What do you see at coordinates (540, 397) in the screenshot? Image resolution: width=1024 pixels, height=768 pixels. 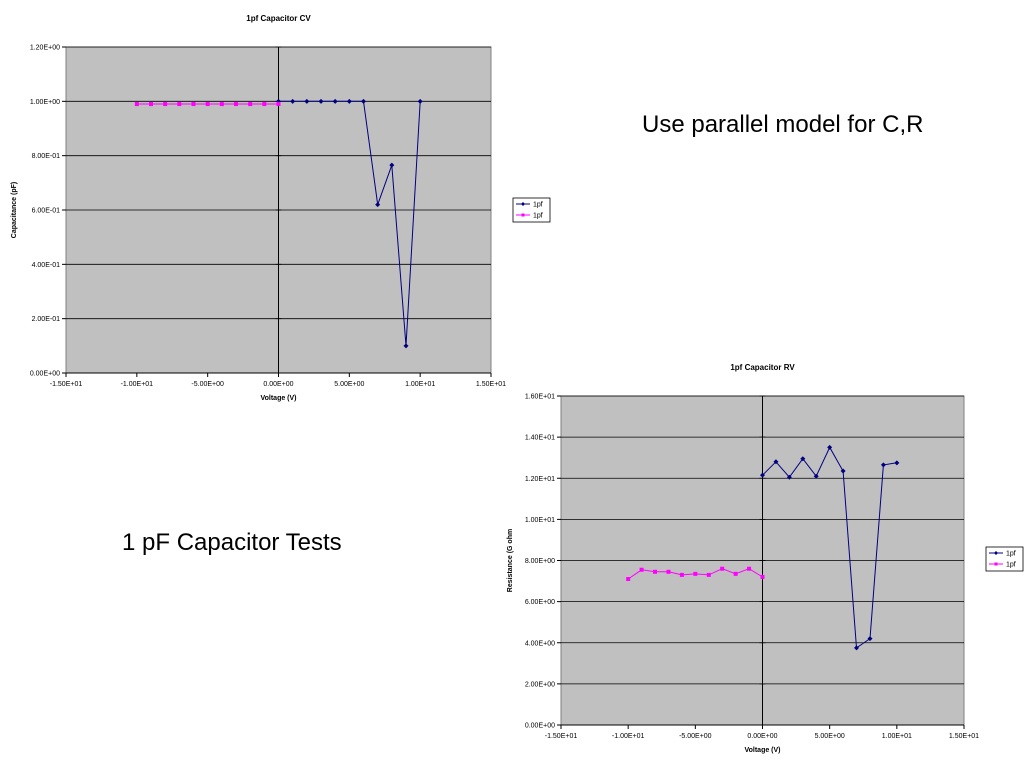 I see `rv-y-tick-label: 1.60E+01` at bounding box center [540, 397].